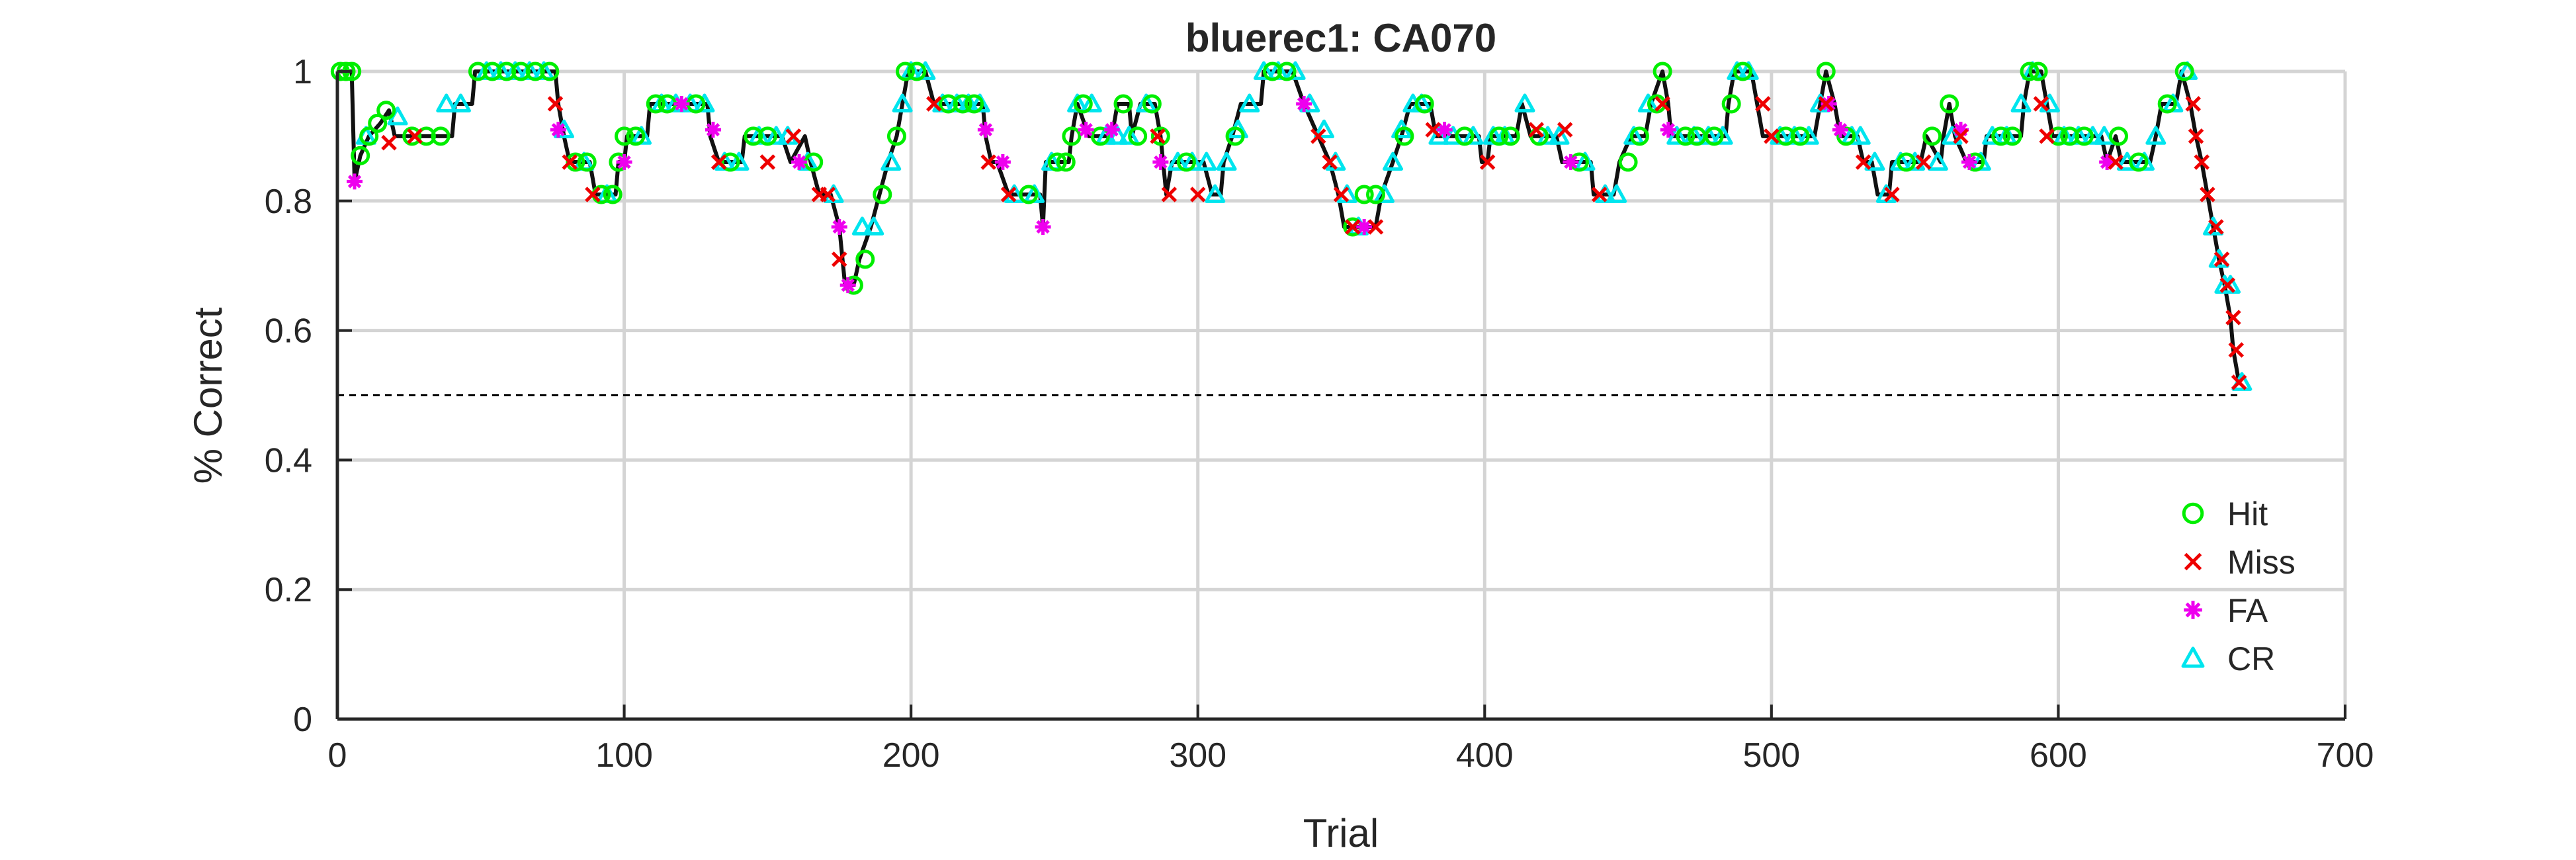 The width and height of the screenshot is (2576, 860). Describe the element at coordinates (288, 460) in the screenshot. I see `y-tick-label: 0.4` at that location.